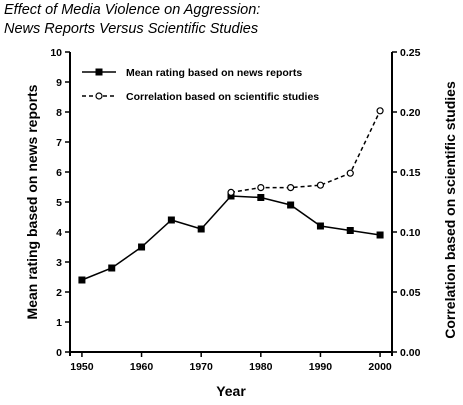 The image size is (463, 405). Describe the element at coordinates (59, 353) in the screenshot. I see `y-axis-left-tick-label: 0` at that location.